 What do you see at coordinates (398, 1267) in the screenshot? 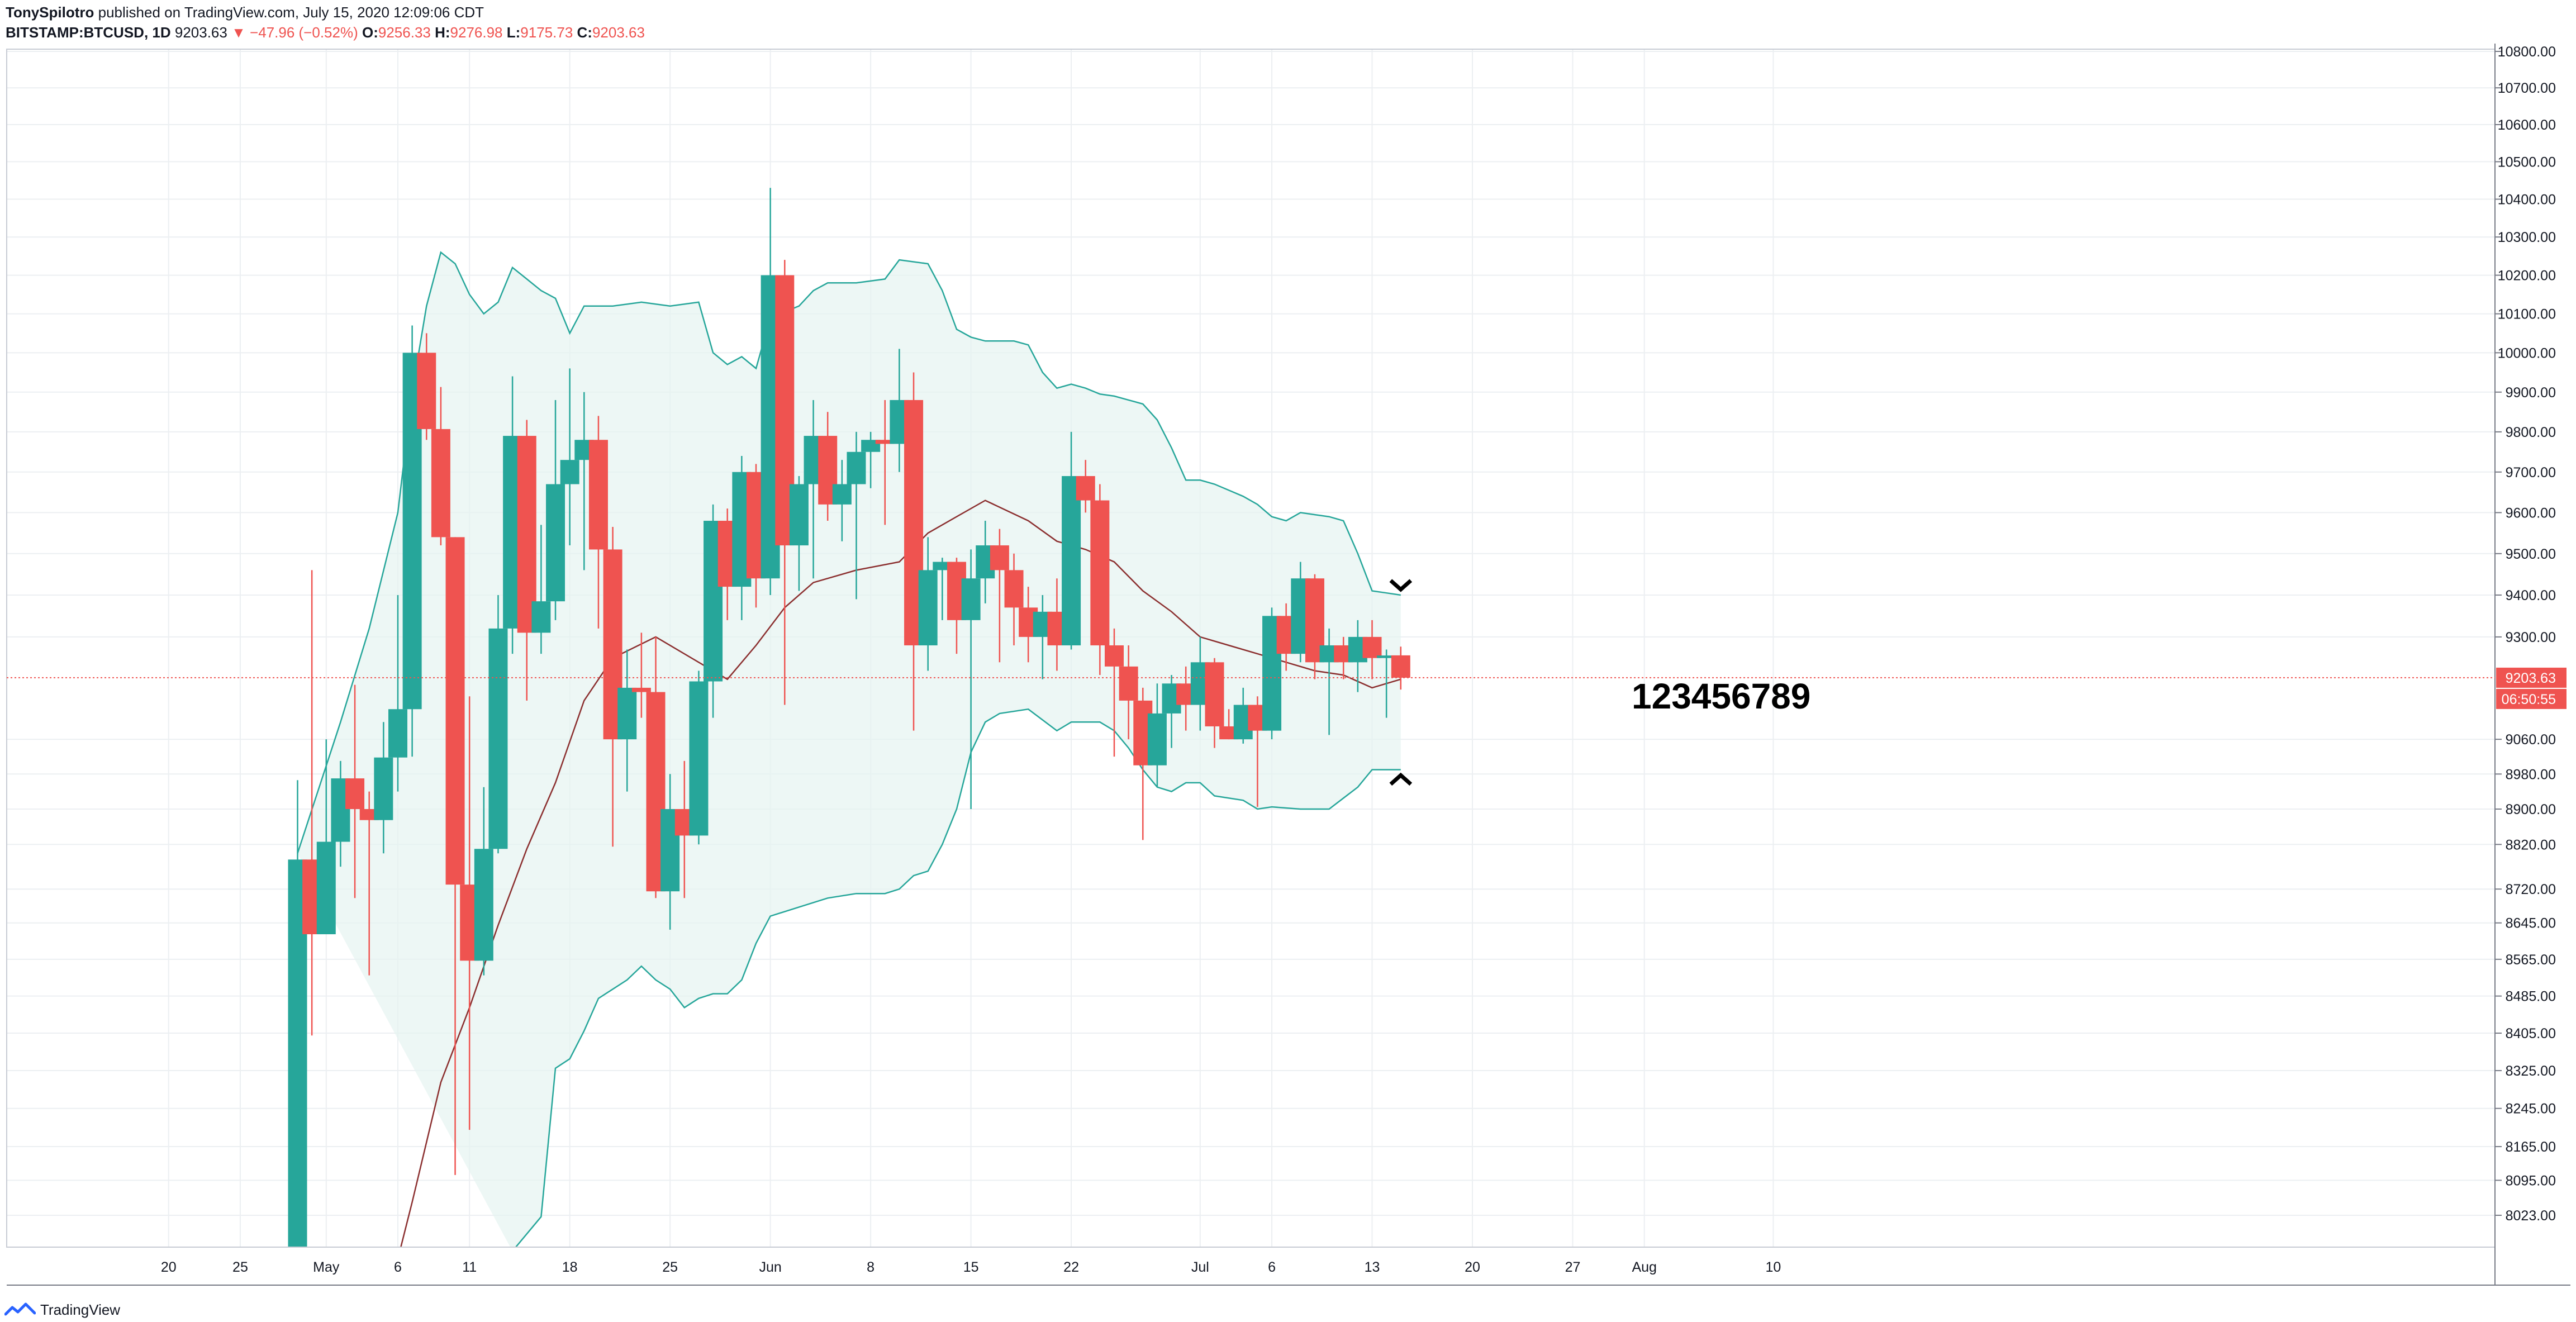
I see `time-tick-label: 6` at bounding box center [398, 1267].